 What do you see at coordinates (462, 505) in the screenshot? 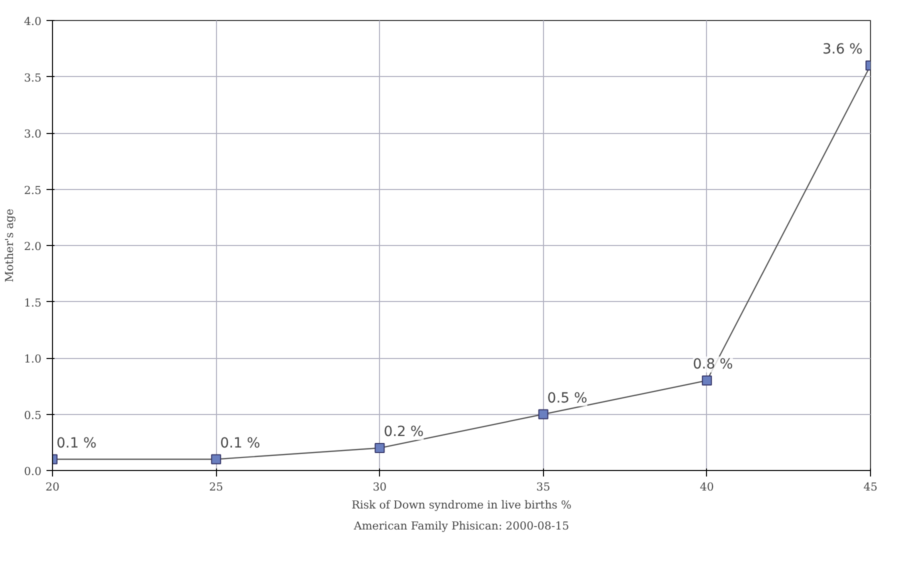
I see `x-axis-title: Risk of Down syndrome in live births %` at bounding box center [462, 505].